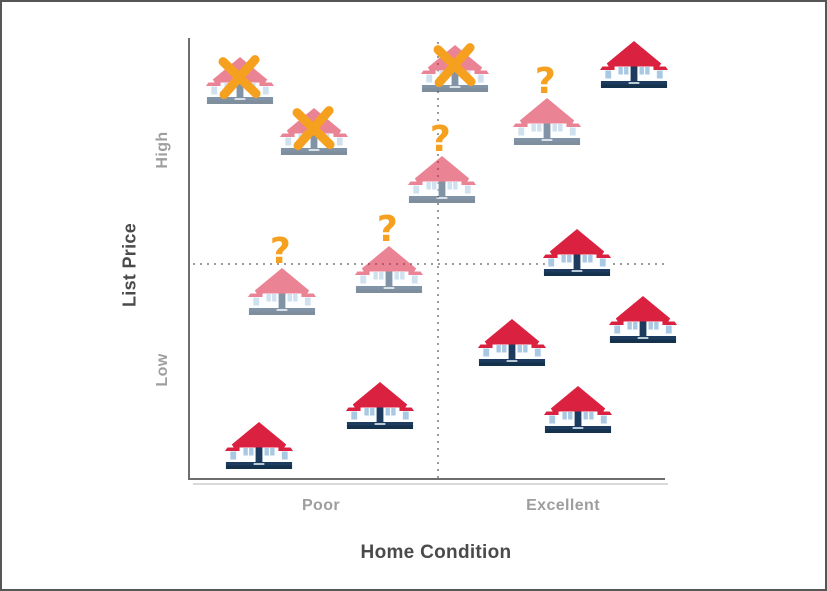  Describe the element at coordinates (129, 265) in the screenshot. I see `y-axis-title: List Price` at that location.